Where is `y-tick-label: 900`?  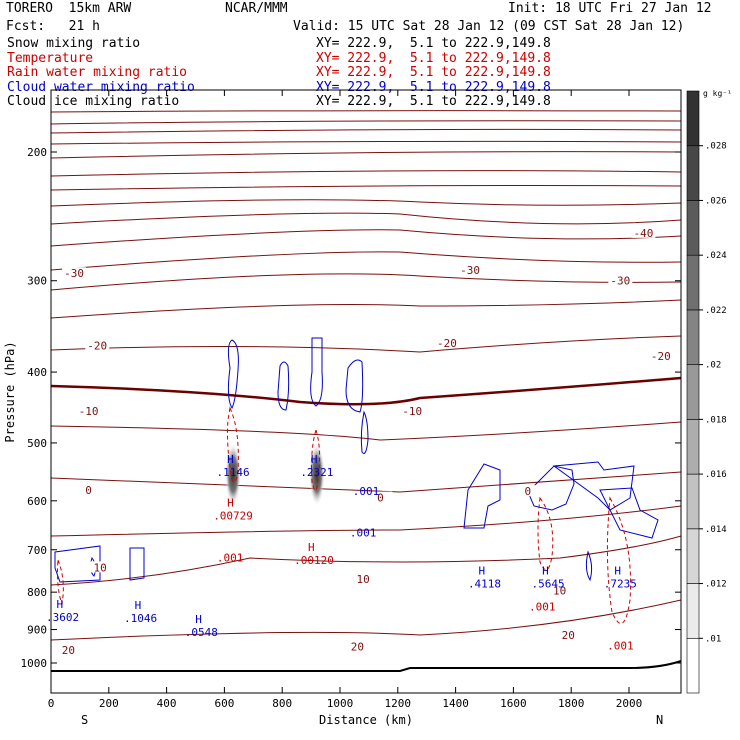
y-tick-label: 900 is located at coordinates (37, 630).